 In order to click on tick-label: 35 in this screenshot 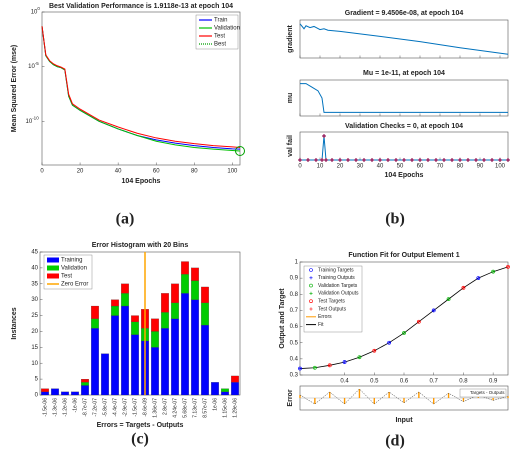, I will do `click(34, 284)`.